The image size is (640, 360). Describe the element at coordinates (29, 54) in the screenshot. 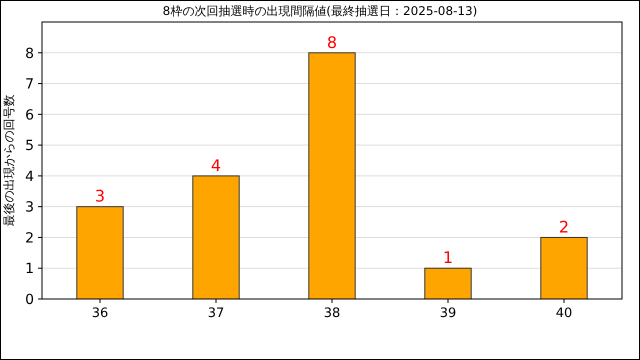

I see `y-tick-label: 8` at that location.